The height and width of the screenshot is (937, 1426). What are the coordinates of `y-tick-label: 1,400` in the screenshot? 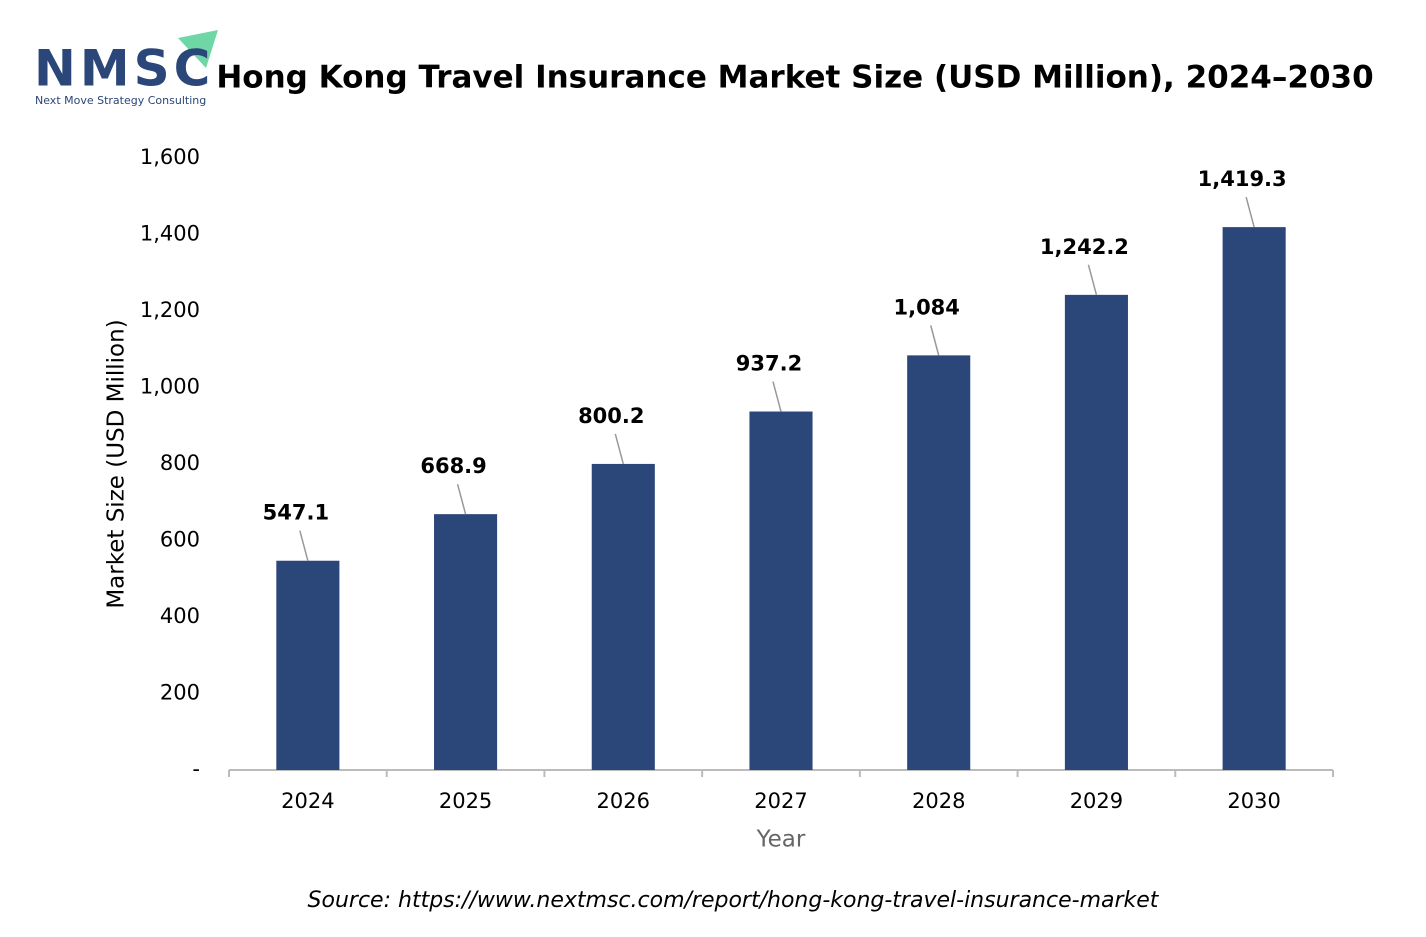 It's located at (170, 234).